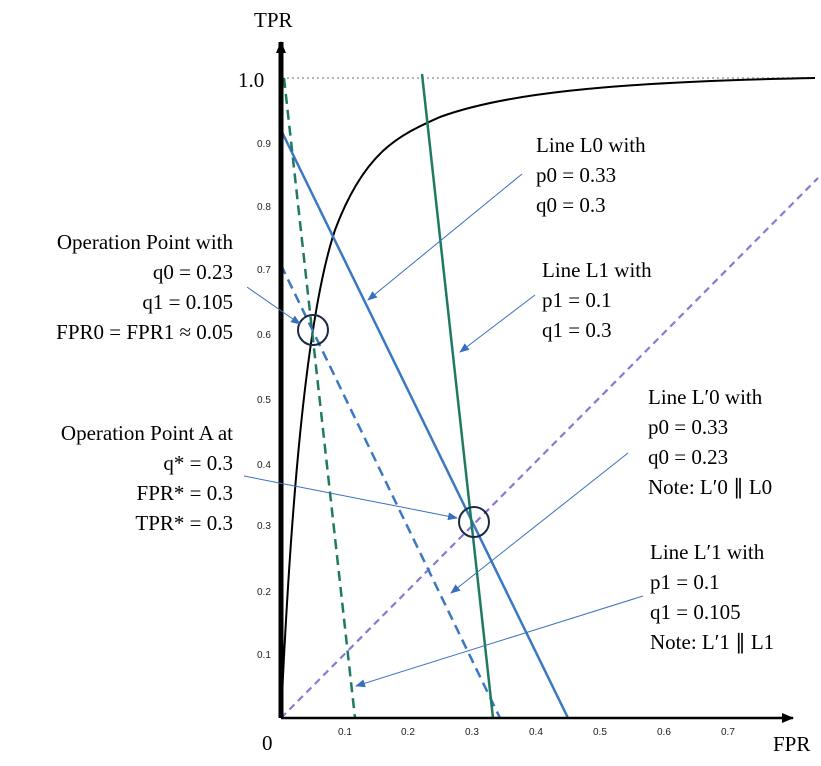 This screenshot has height=766, width=821. Describe the element at coordinates (536, 732) in the screenshot. I see `x-tick-label: 0.4` at that location.